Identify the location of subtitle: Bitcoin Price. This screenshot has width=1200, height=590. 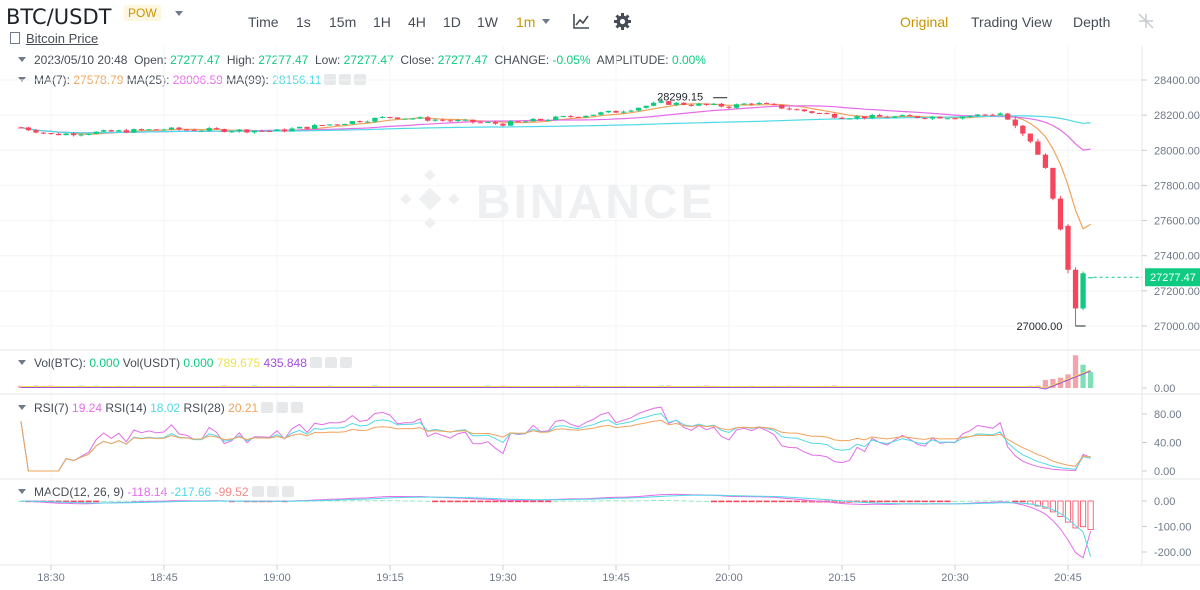
(54, 38).